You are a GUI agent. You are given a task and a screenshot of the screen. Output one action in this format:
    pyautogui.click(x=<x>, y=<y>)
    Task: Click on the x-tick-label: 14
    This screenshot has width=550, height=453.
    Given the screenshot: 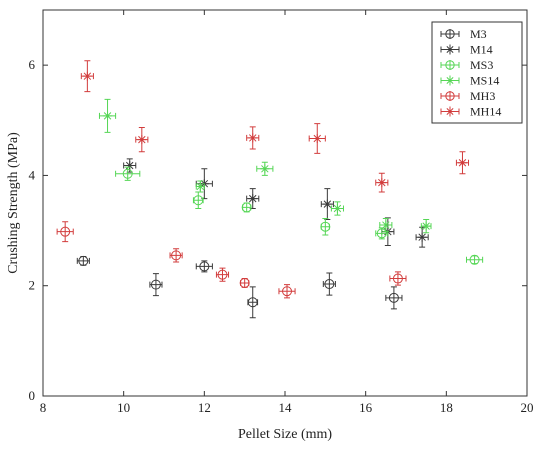 What is the action you would take?
    pyautogui.click(x=286, y=407)
    